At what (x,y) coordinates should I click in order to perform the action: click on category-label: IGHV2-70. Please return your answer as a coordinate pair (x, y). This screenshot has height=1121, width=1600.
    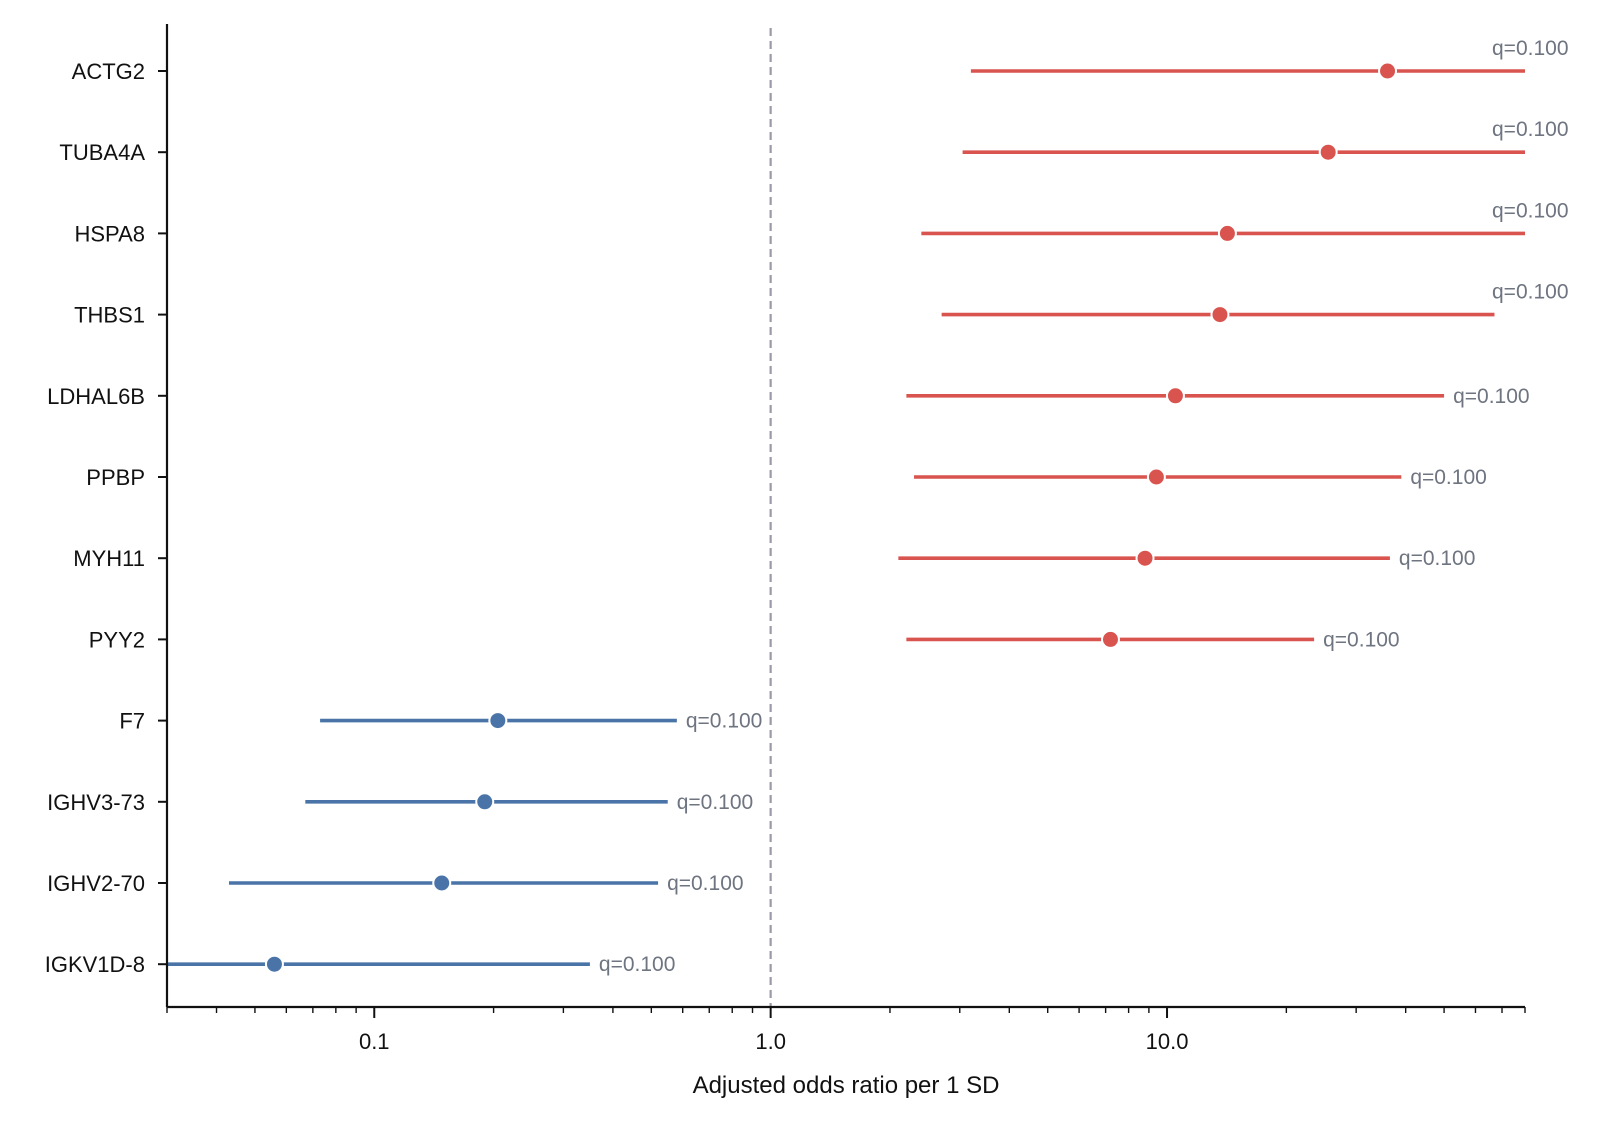
    Looking at the image, I should click on (96, 883).